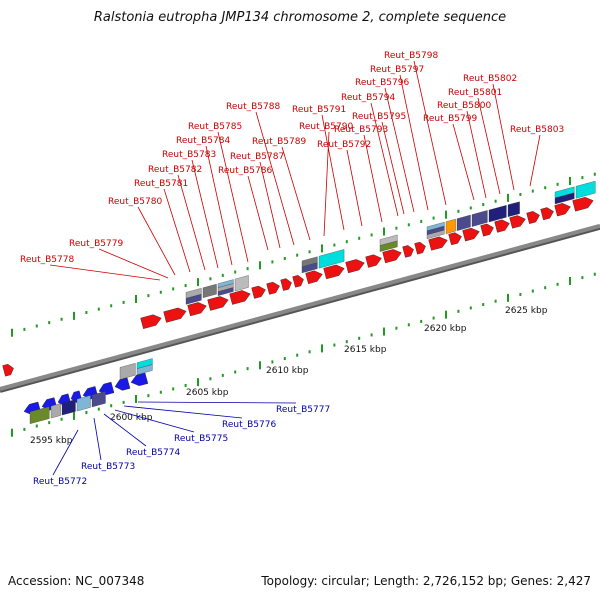 The height and width of the screenshot is (600, 600). Describe the element at coordinates (379, 117) in the screenshot. I see `forward-gene-label: Reut_B5795` at that location.